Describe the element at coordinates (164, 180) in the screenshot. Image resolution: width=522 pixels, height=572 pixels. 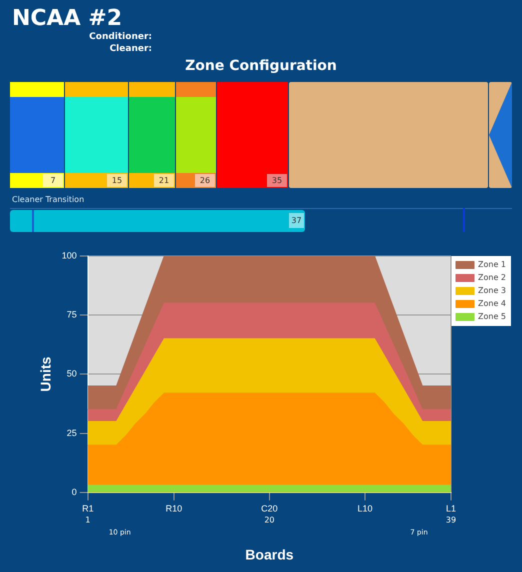
I see `text: 21` at that location.